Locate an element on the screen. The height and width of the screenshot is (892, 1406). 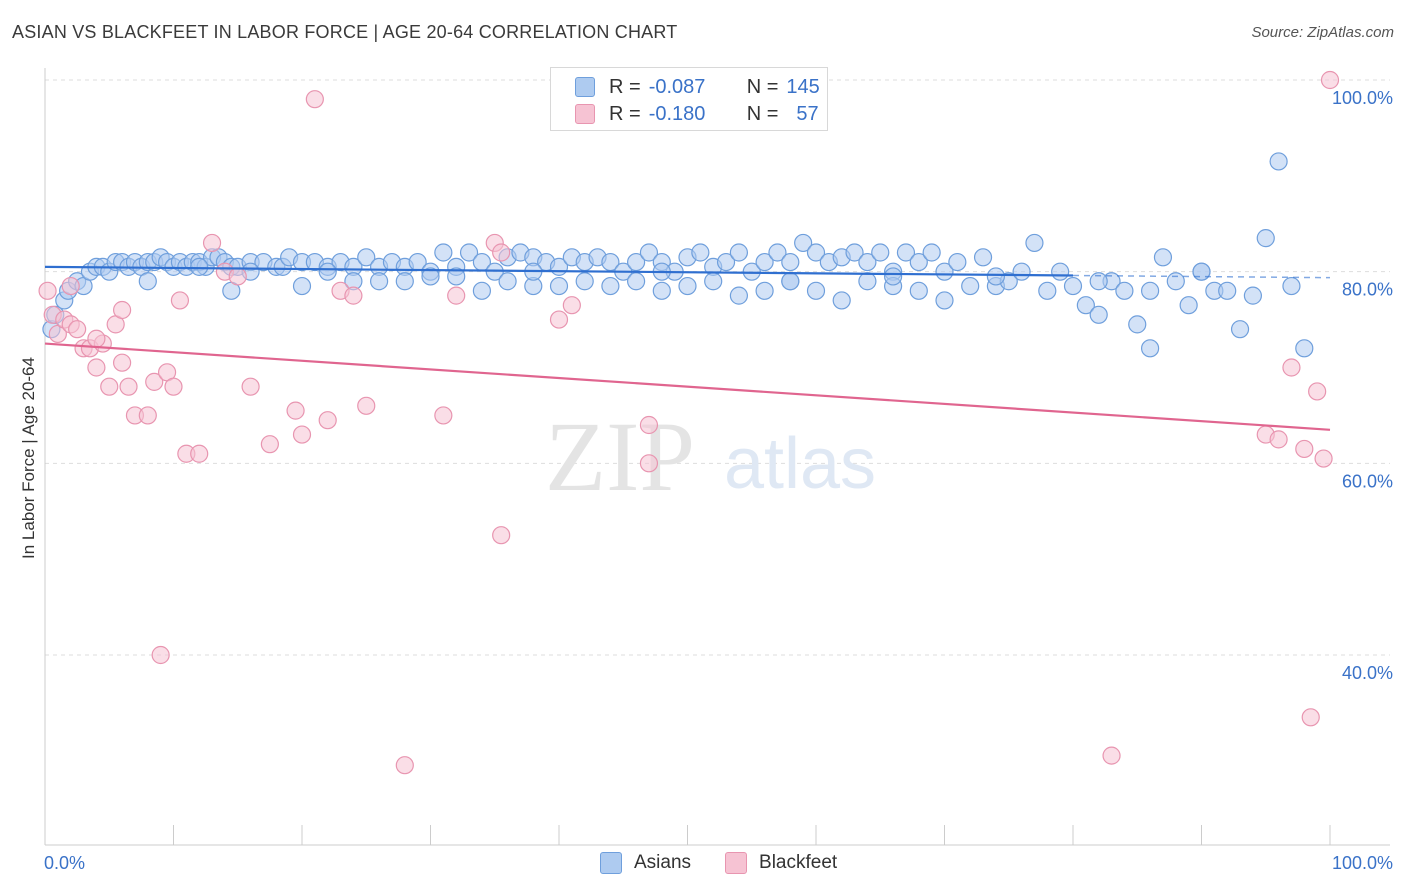
bottom-legend-label-blackfeet: Blackfeet is located at coordinates (798, 862).